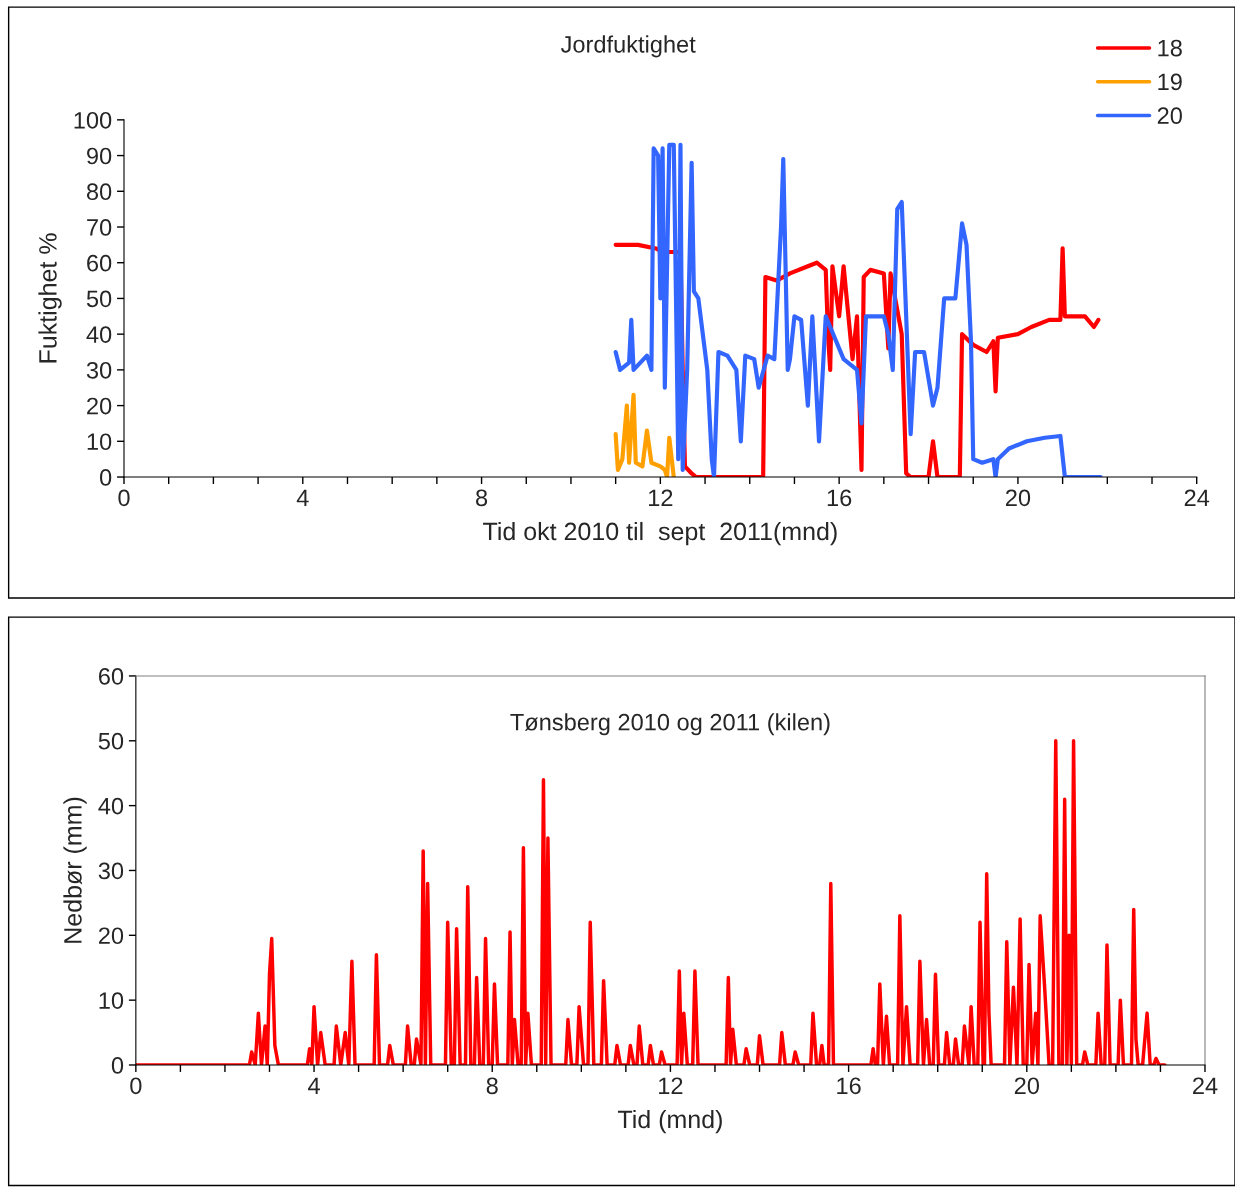 The width and height of the screenshot is (1235, 1189). Describe the element at coordinates (1170, 48) in the screenshot. I see `legend-label: 18` at that location.